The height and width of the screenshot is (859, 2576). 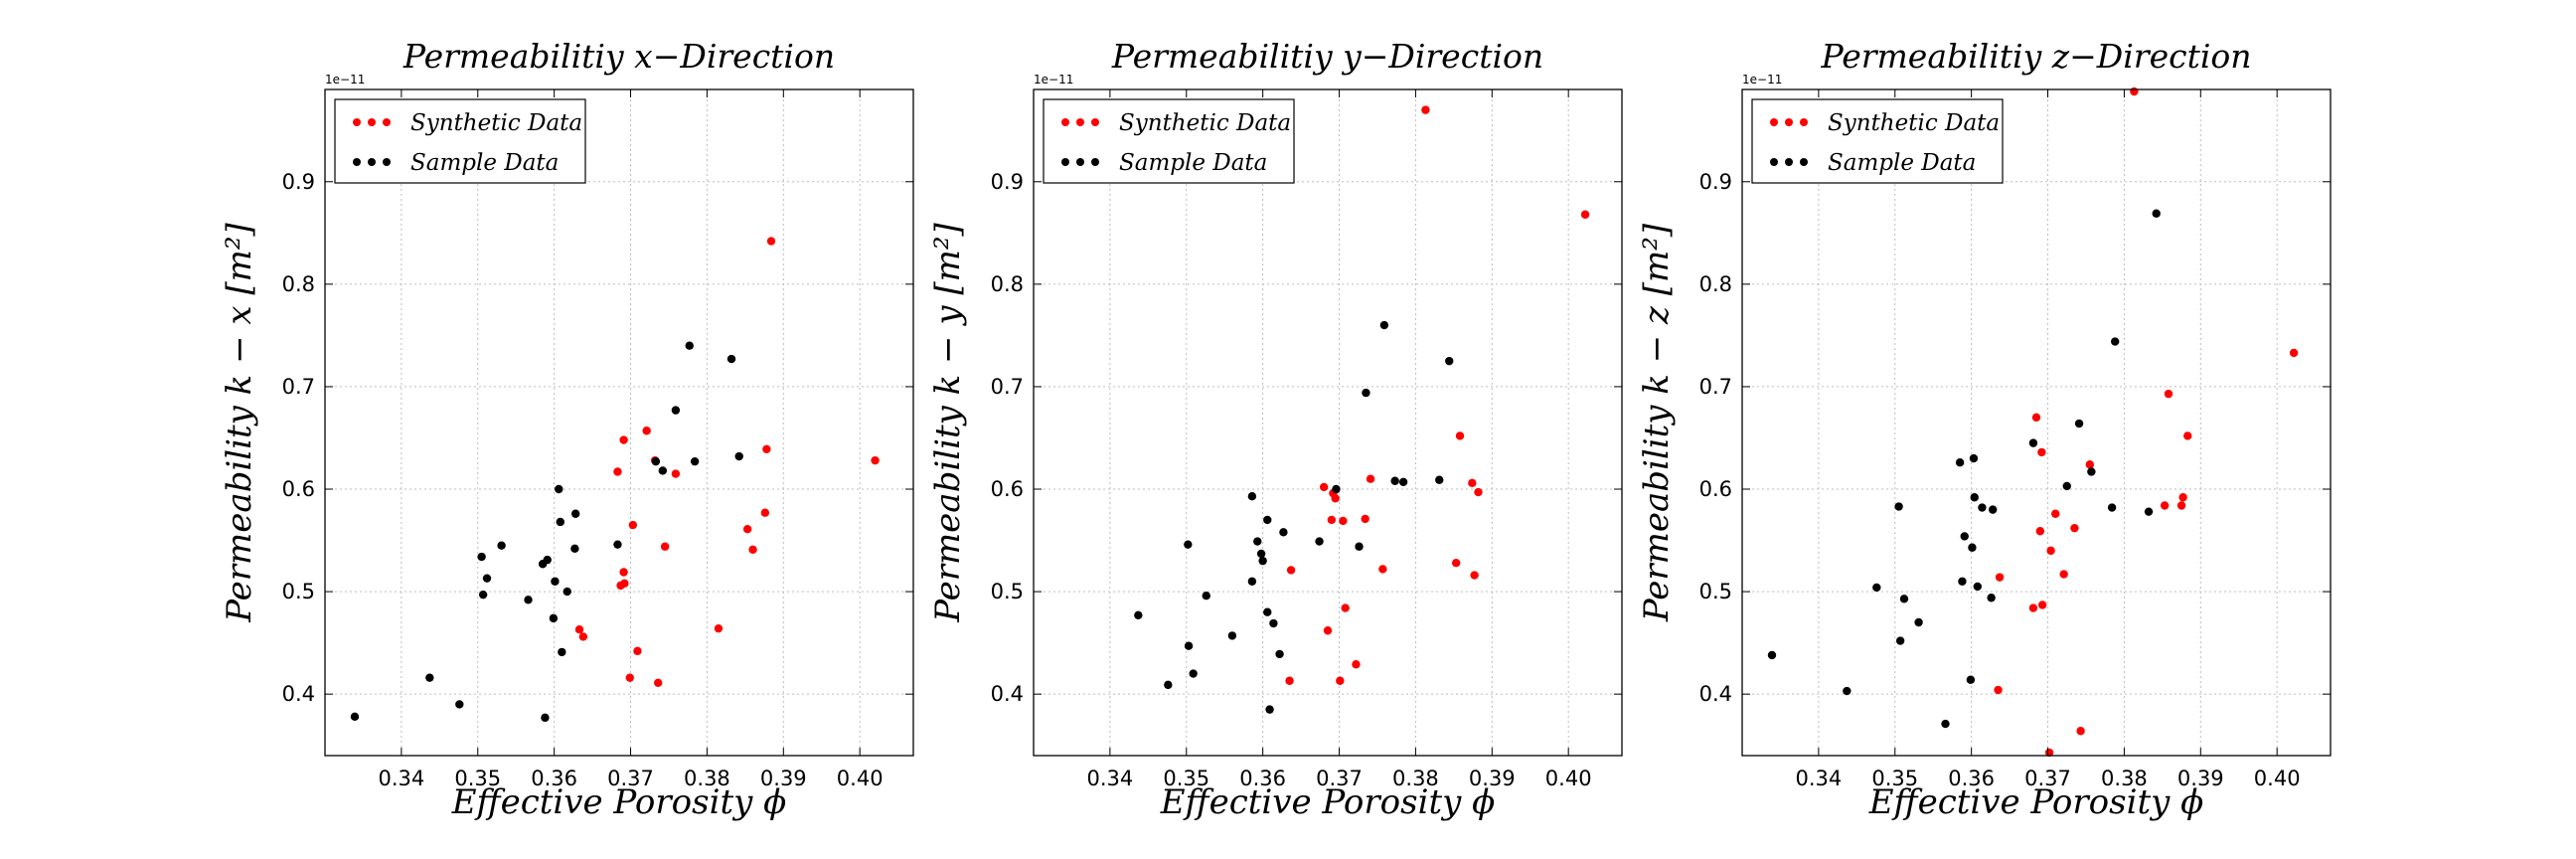 What do you see at coordinates (1186, 778) in the screenshot?
I see `x-tick-label: 0.35` at bounding box center [1186, 778].